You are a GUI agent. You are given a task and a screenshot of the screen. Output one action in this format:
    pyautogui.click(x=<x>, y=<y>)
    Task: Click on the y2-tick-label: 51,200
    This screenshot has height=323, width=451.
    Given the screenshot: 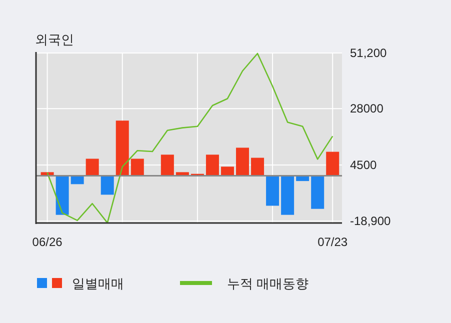 What is the action you would take?
    pyautogui.click(x=369, y=53)
    